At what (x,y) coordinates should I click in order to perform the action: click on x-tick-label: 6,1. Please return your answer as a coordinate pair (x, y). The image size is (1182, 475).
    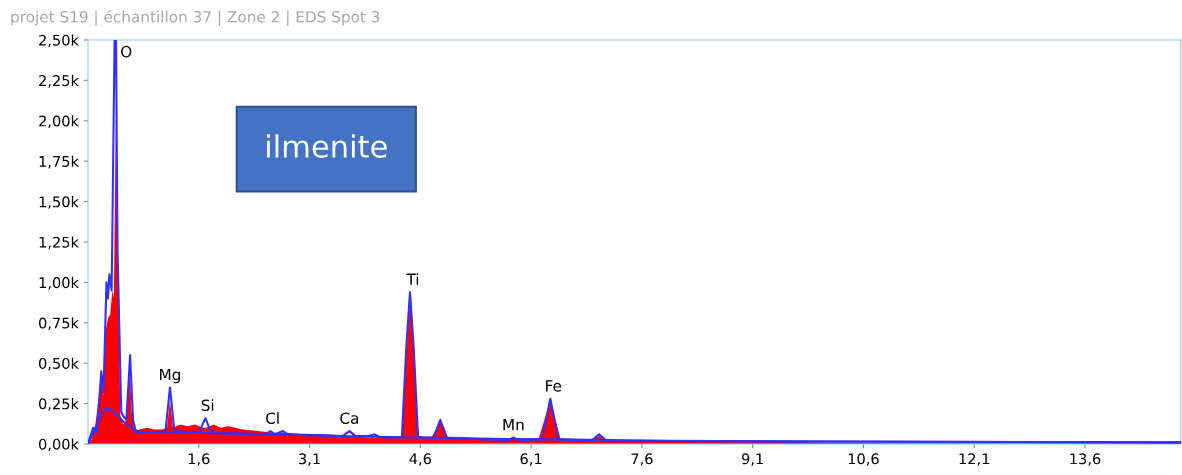
    Looking at the image, I should click on (531, 459).